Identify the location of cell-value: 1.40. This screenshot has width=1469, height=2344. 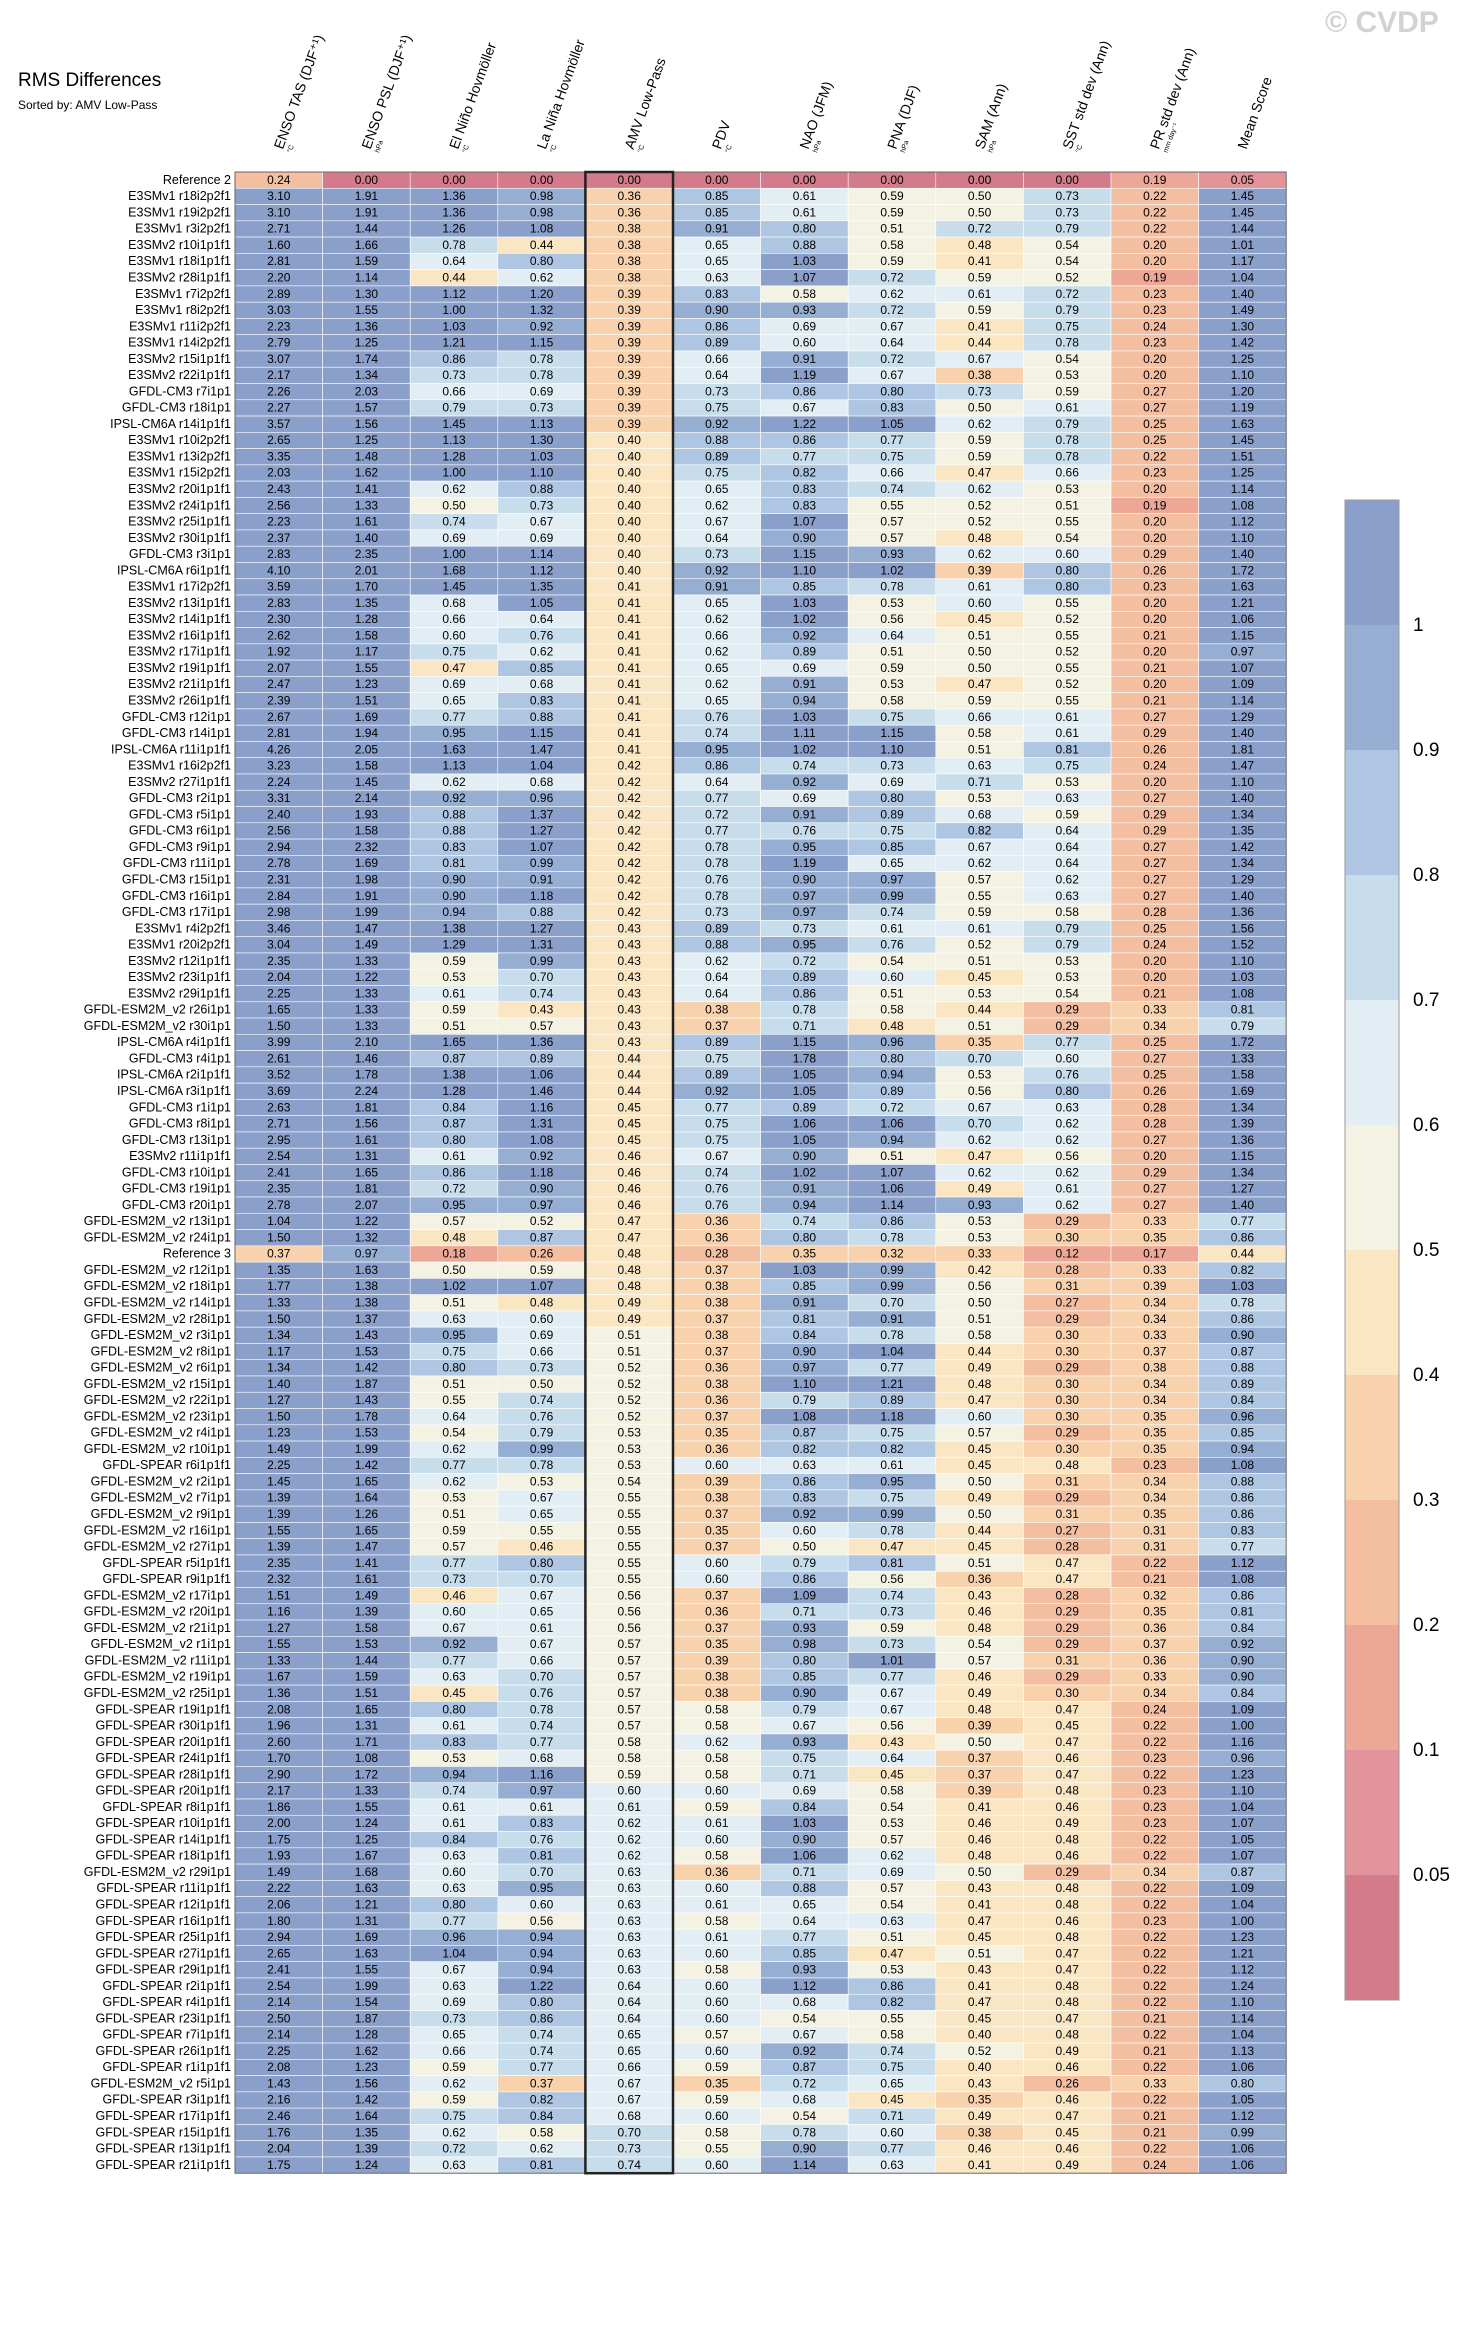
(367, 538).